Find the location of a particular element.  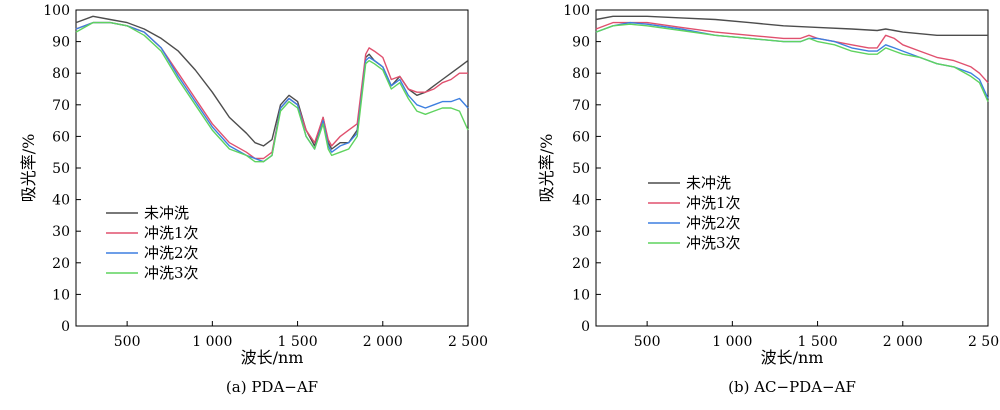

panel-caption: (a) PDA−AF is located at coordinates (272, 387).